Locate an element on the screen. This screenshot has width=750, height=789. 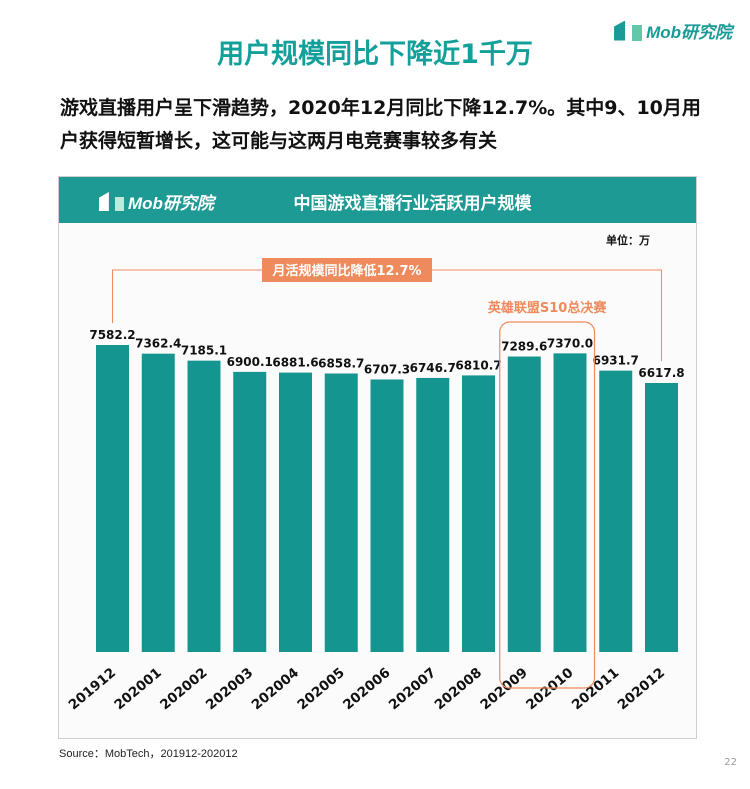
highlight-label: 英雄联盟S10总决赛 is located at coordinates (547, 308).